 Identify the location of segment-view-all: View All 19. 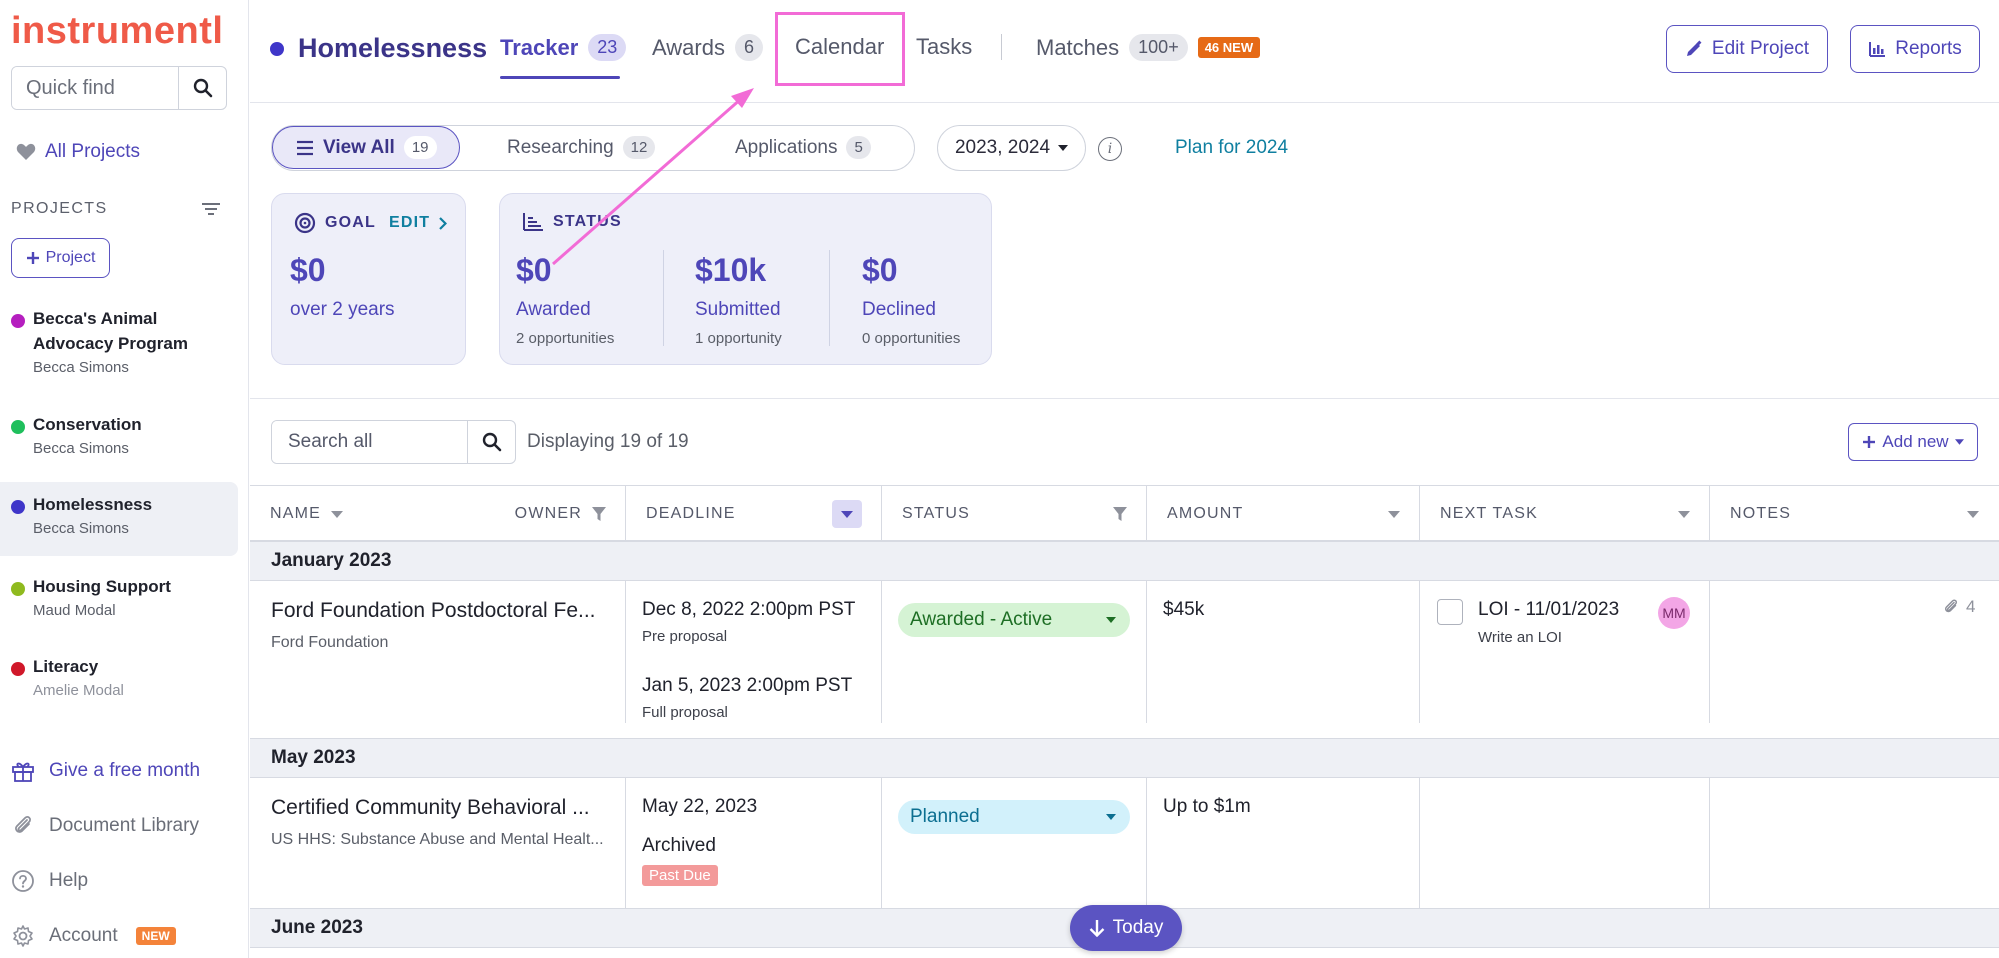
(366, 147).